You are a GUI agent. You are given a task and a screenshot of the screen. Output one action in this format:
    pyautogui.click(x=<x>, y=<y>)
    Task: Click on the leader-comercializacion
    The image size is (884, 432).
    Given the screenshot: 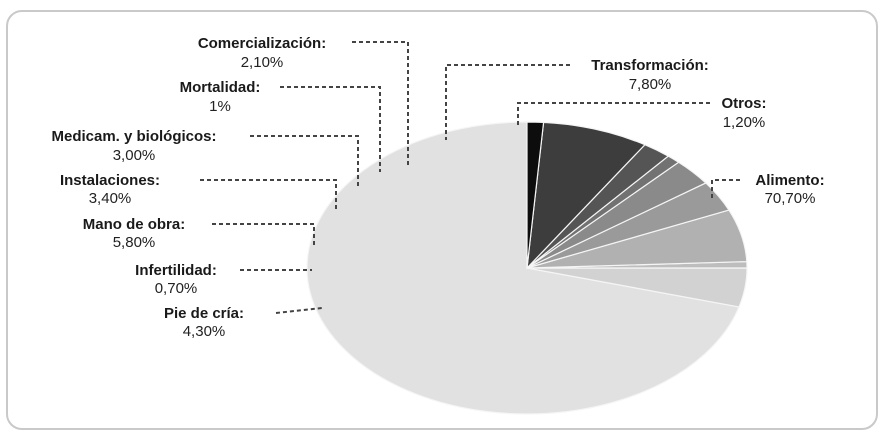 What is the action you would take?
    pyautogui.click(x=380, y=103)
    